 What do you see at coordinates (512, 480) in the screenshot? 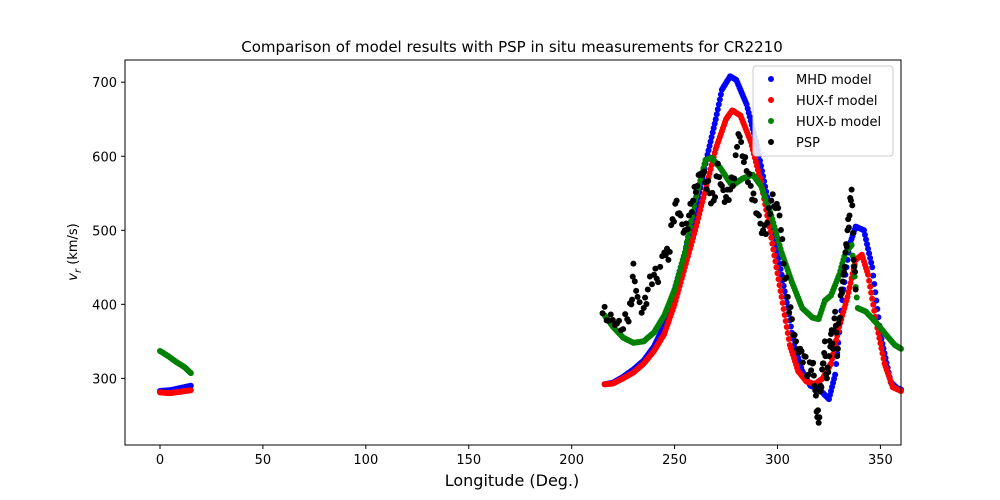
I see `x-axis-label: Longitude (Deg.)` at bounding box center [512, 480].